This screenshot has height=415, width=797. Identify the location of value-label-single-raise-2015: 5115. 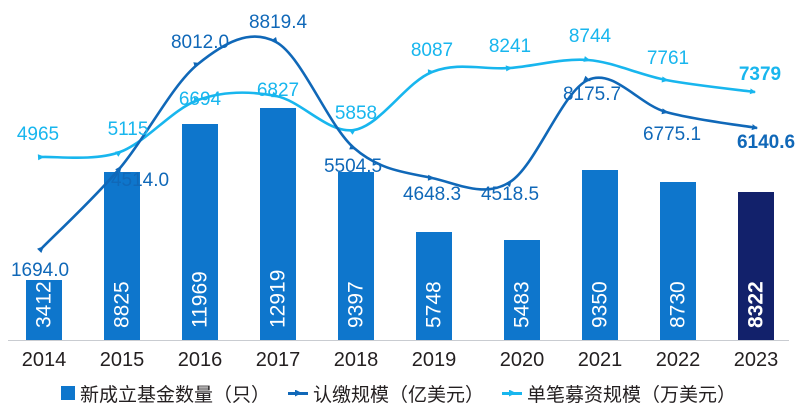
(128, 129).